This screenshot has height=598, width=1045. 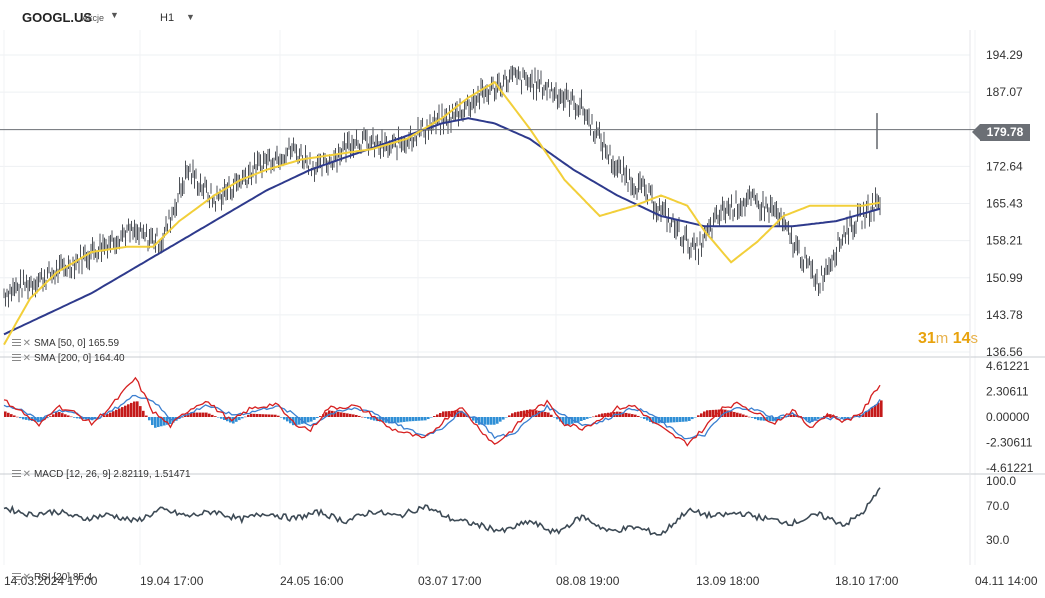 I want to click on candle-countdown: 31m 14s, so click(x=948, y=339).